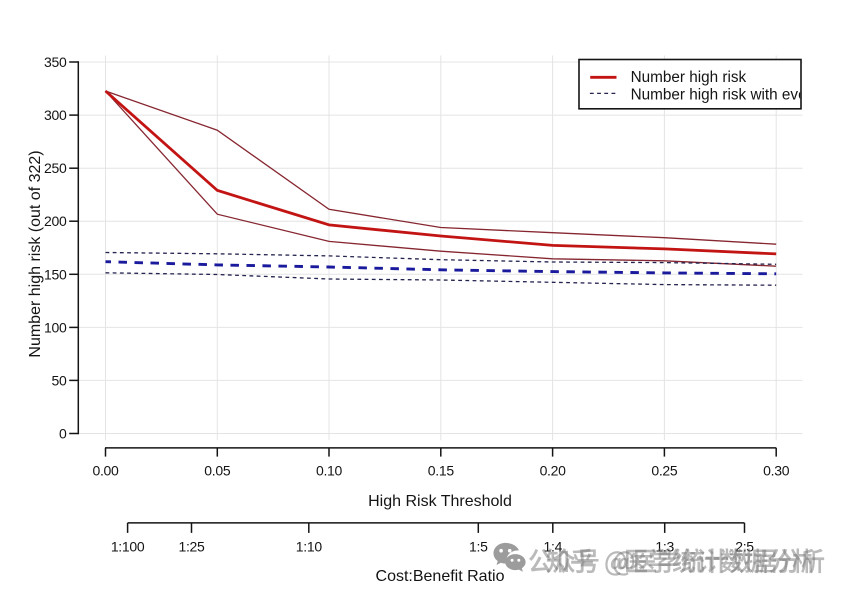  Describe the element at coordinates (35, 253) in the screenshot. I see `svg-text: Number high risk (out of 322)` at that location.